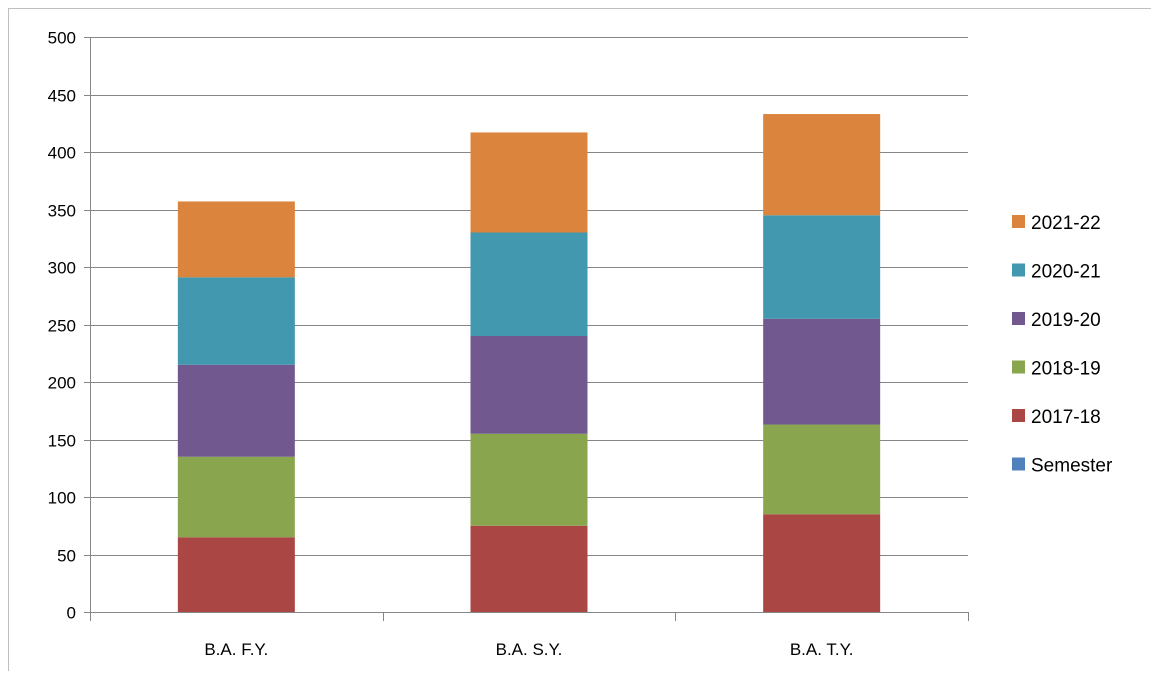 This screenshot has width=1153, height=673. Describe the element at coordinates (822, 469) in the screenshot. I see `bar-segment-2018-19-B.A. T.Y.` at that location.